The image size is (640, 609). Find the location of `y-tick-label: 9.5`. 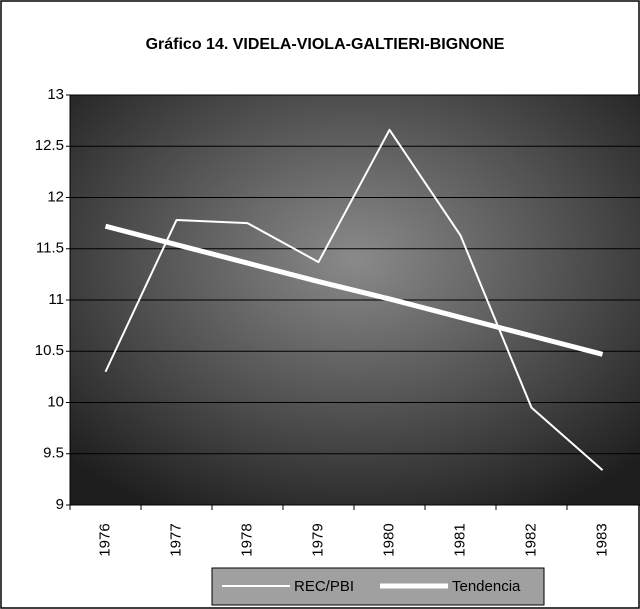

y-tick-label: 9.5 is located at coordinates (53, 453).